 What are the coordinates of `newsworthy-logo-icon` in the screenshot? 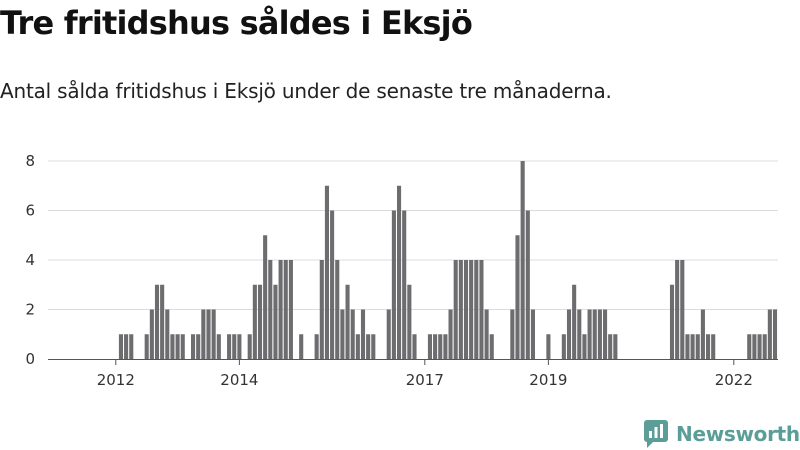 It's located at (656, 434).